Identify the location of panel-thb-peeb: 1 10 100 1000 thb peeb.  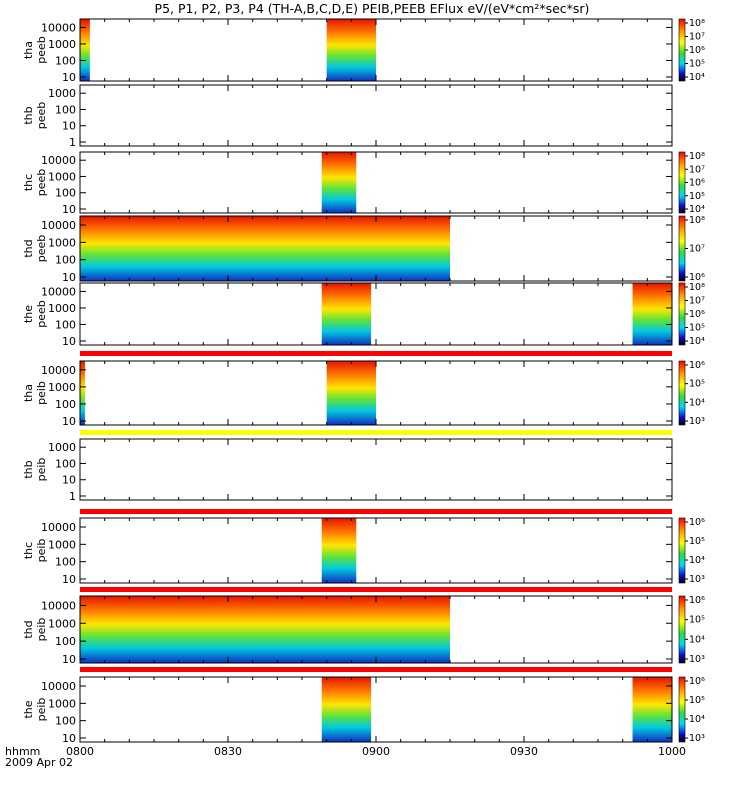
(347, 116).